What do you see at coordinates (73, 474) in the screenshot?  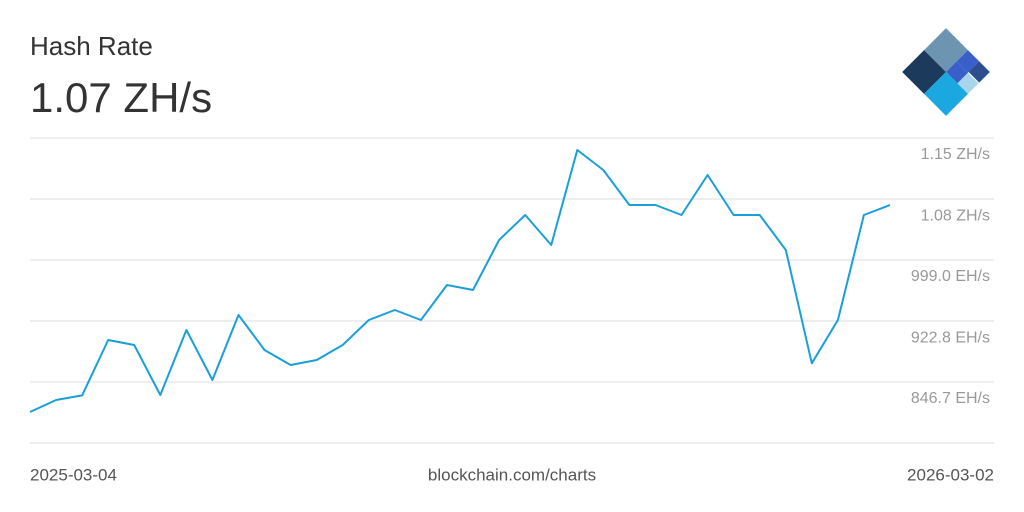 I see `x-start-label: 2025-03-04` at bounding box center [73, 474].